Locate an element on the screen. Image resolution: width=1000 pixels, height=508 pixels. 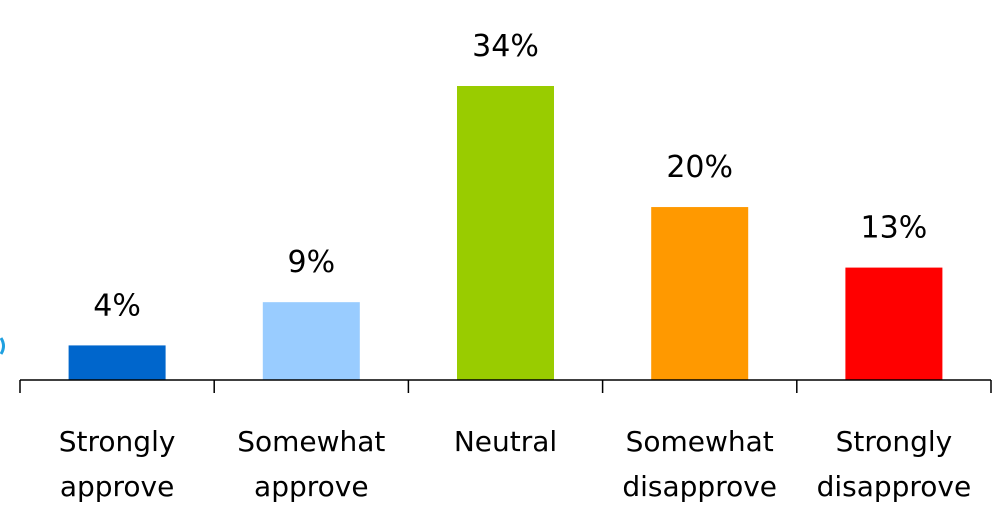
bar-value-label: 34% is located at coordinates (505, 46).